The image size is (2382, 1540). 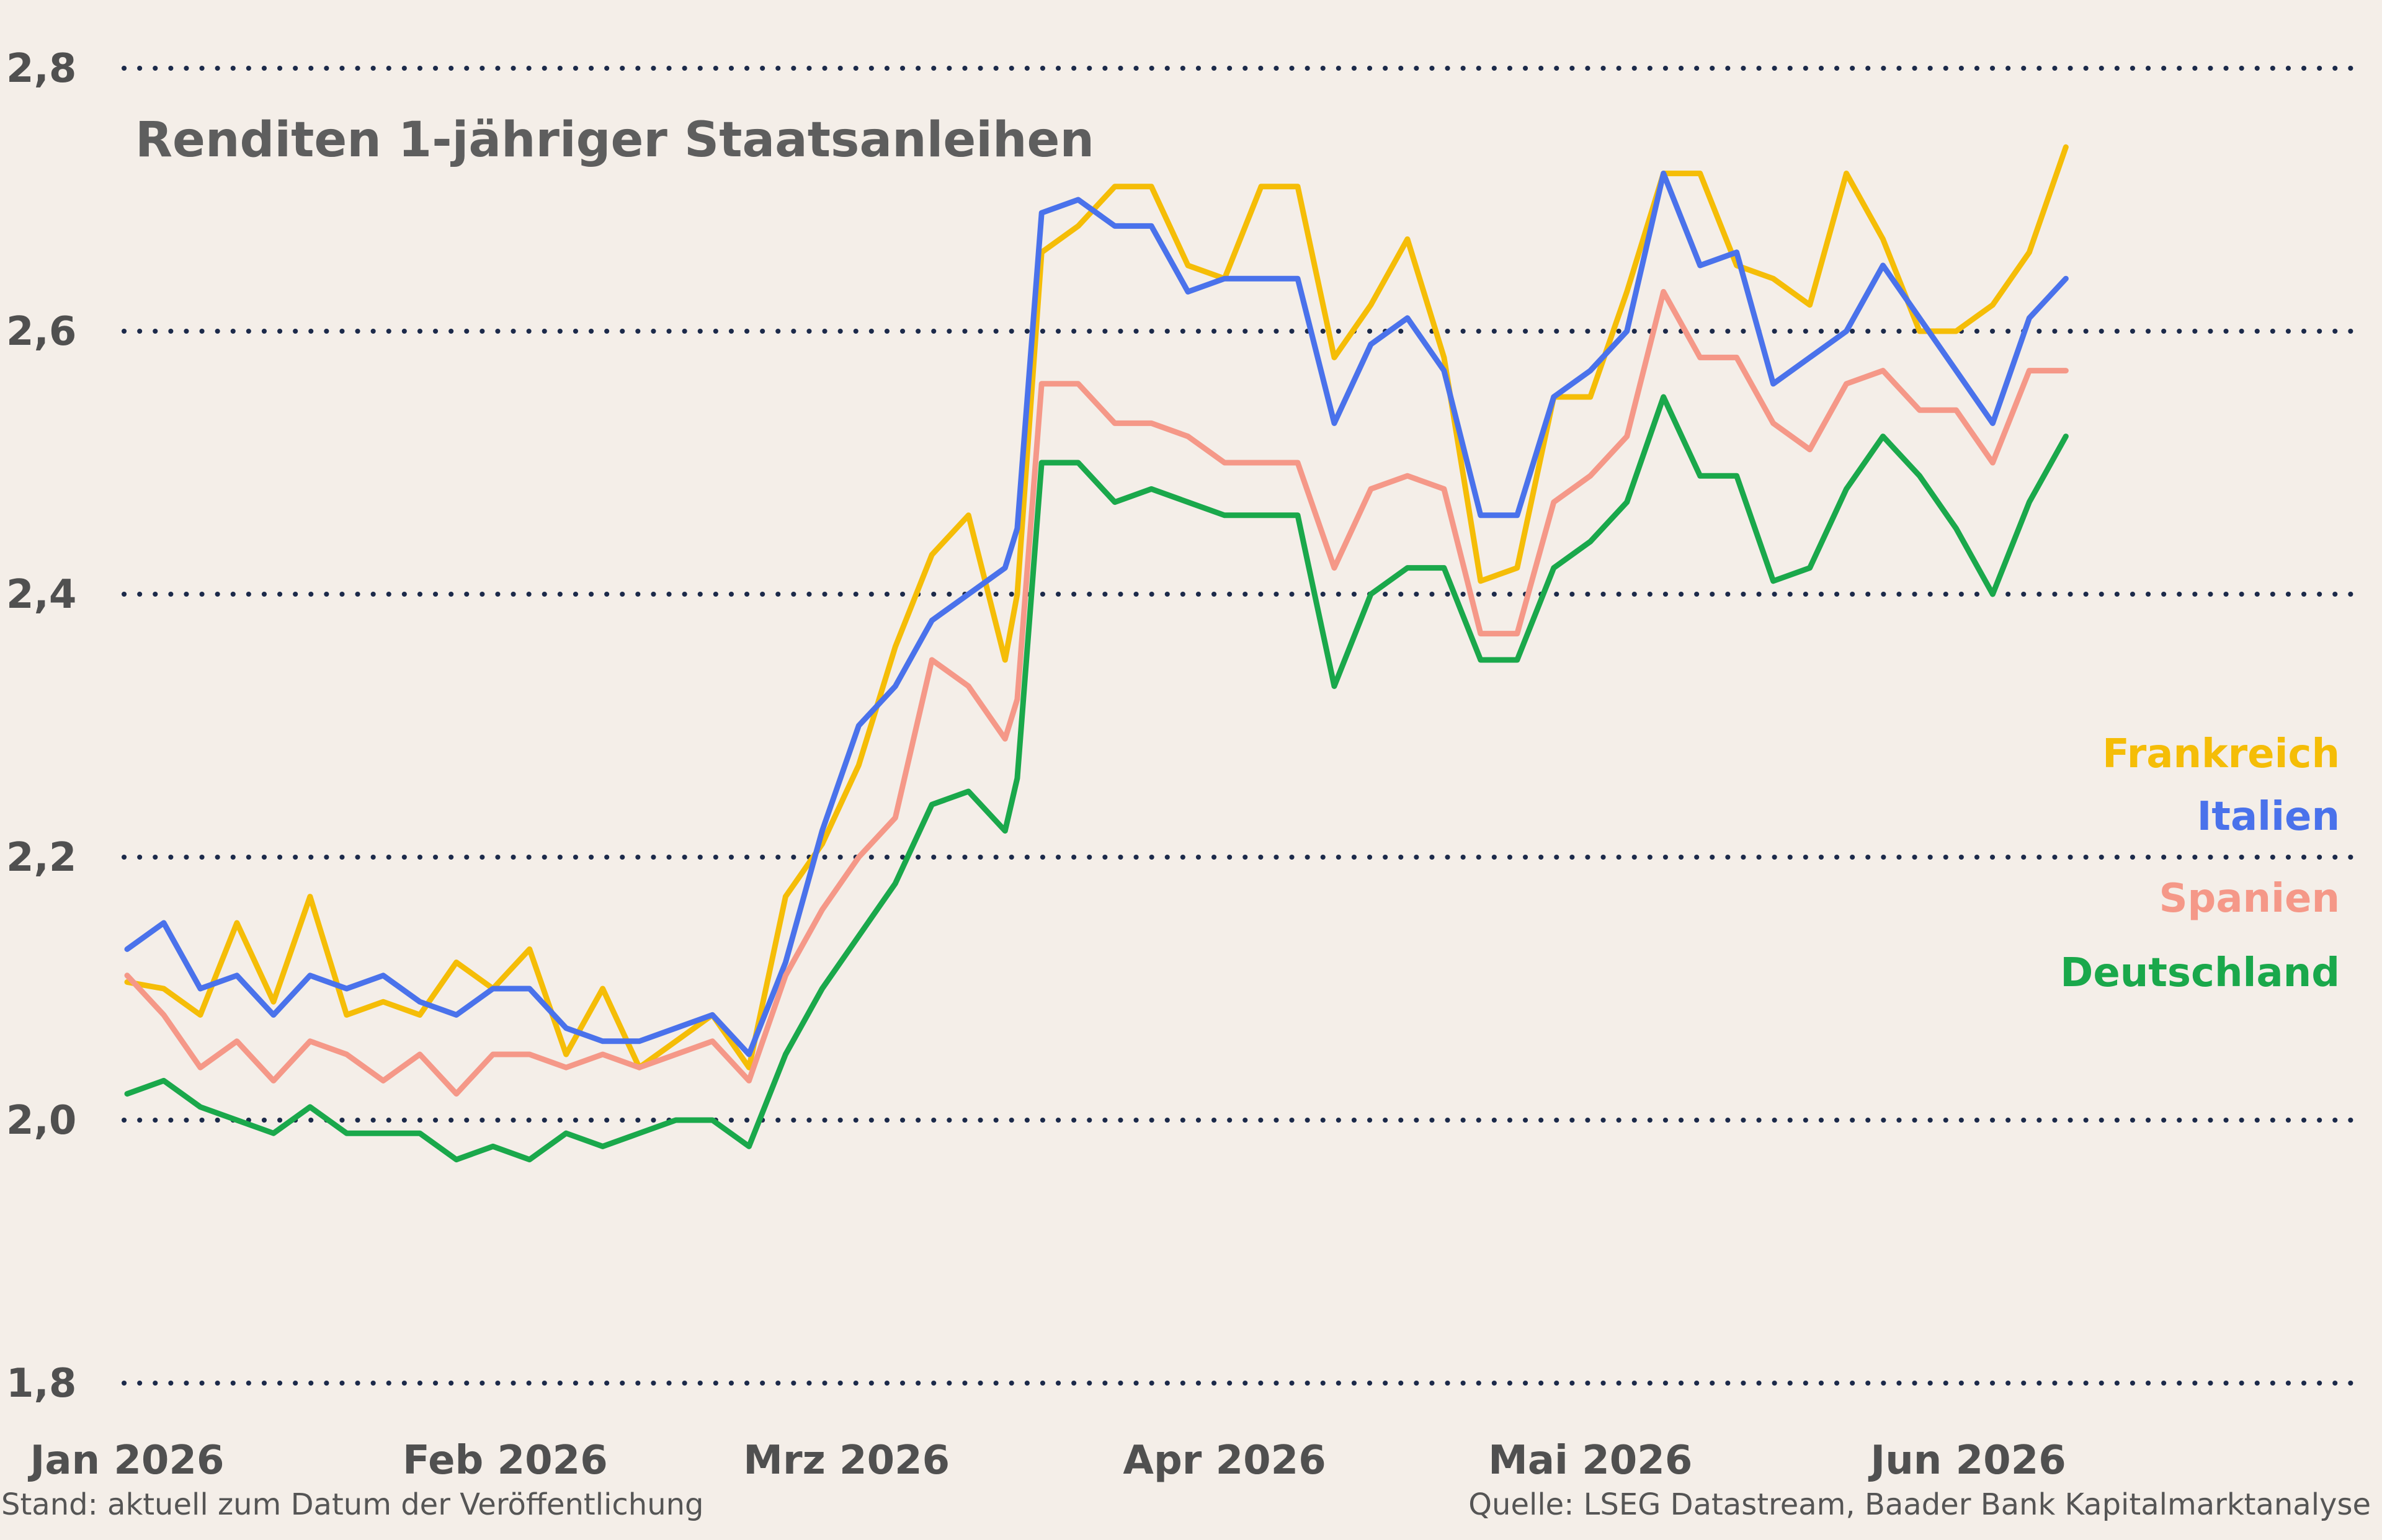 I want to click on x-tick-label: Apr 2026, so click(x=1225, y=1461).